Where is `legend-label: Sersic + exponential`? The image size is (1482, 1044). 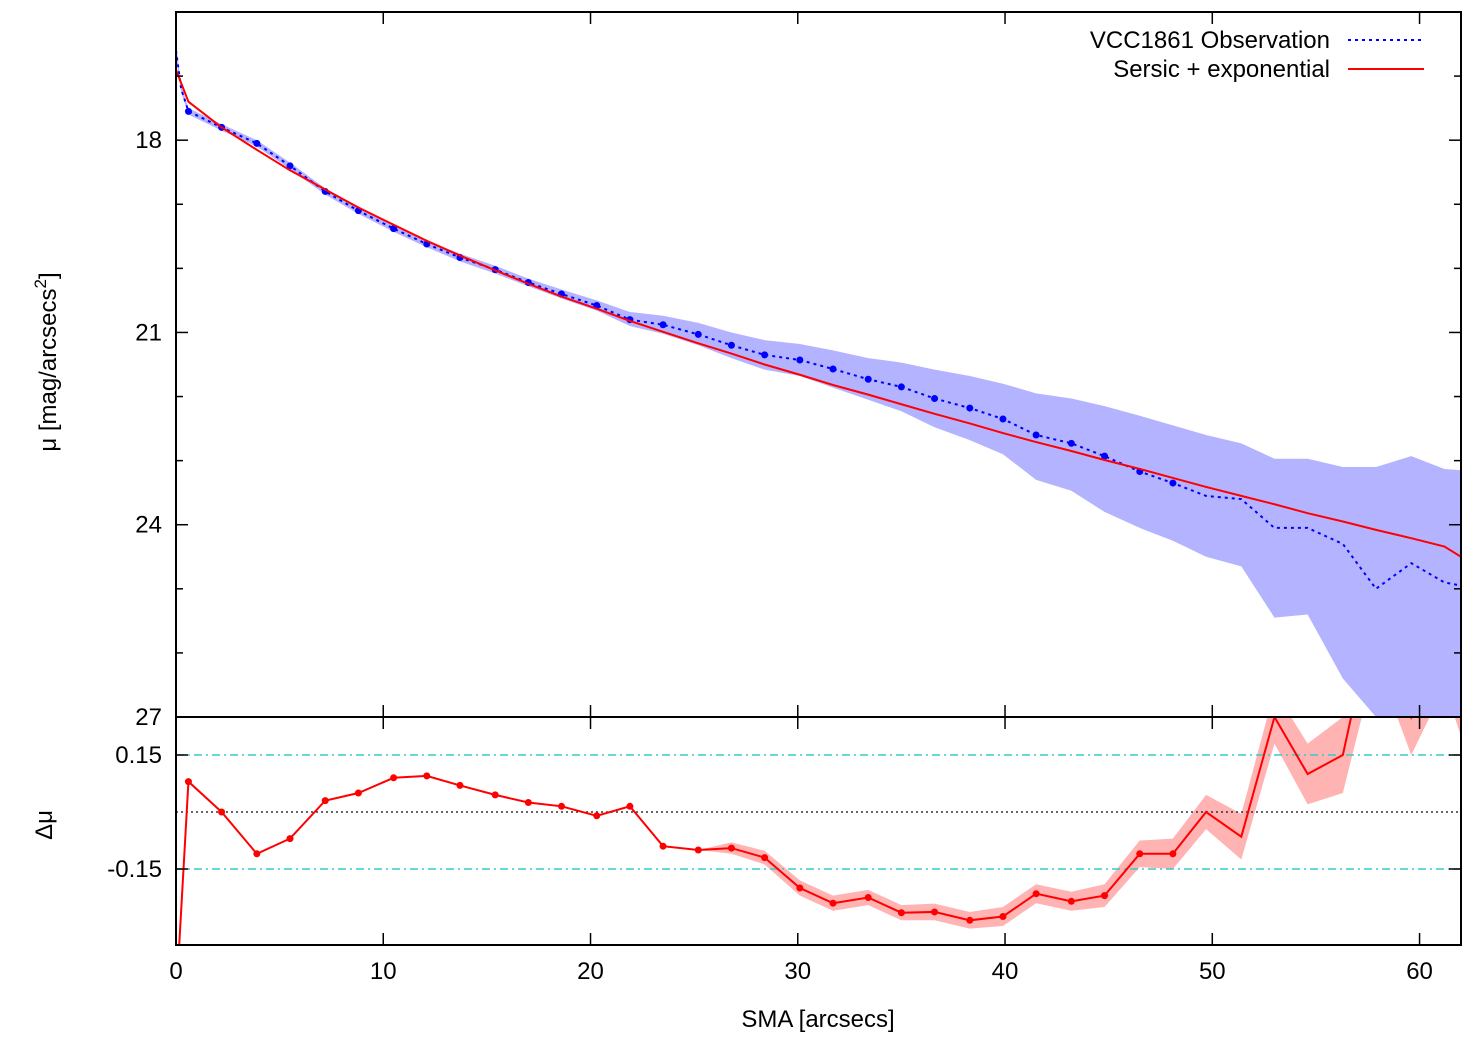 legend-label: Sersic + exponential is located at coordinates (1221, 69).